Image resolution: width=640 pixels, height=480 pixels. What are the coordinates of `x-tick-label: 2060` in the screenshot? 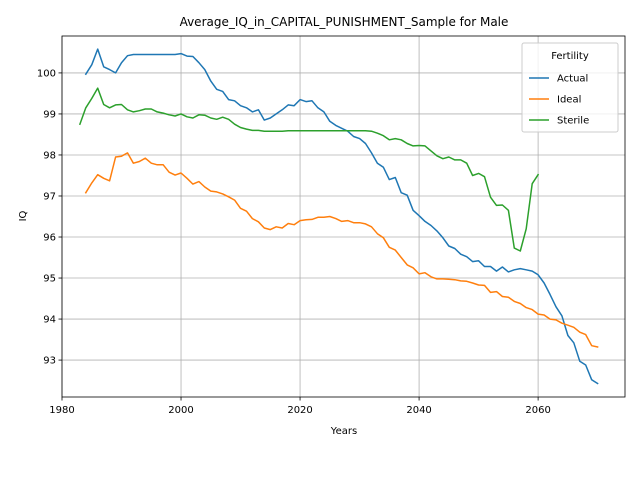 It's located at (537, 410).